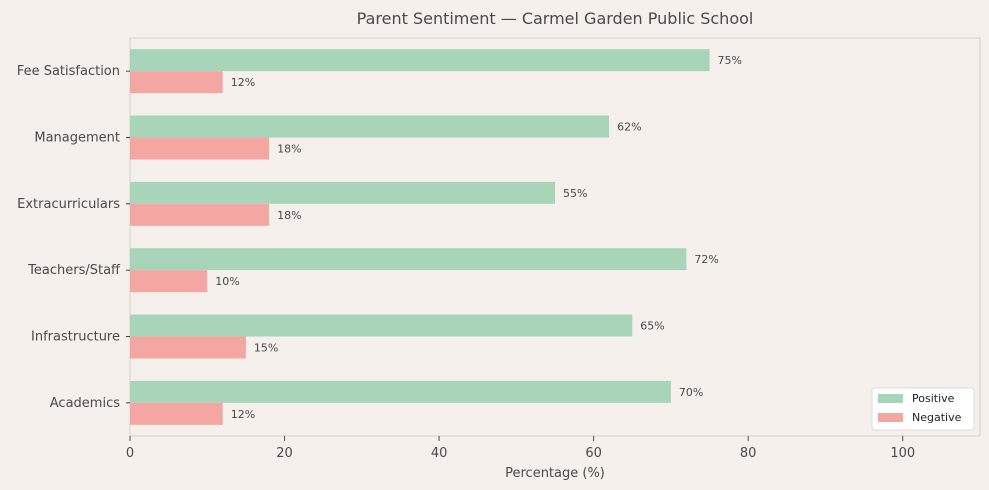 The width and height of the screenshot is (989, 490). I want to click on x-tick-label: 40, so click(439, 453).